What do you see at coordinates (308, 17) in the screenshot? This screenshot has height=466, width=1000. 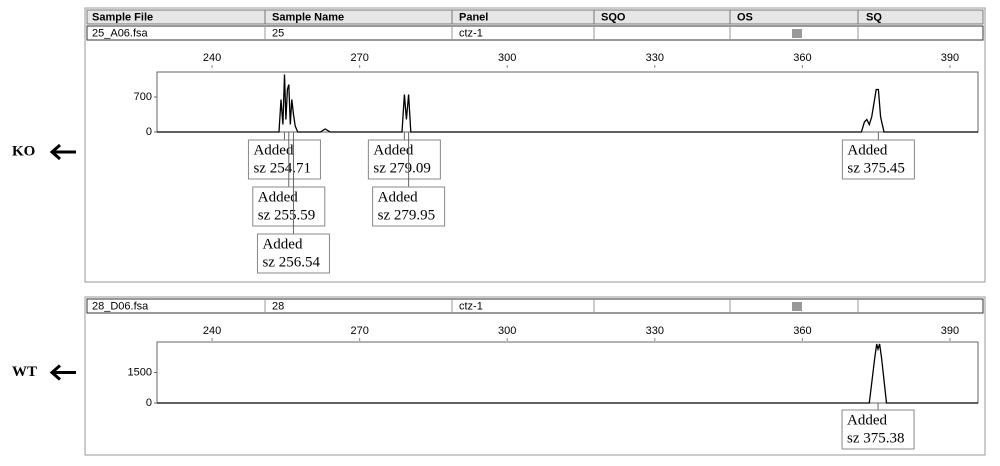 I see `column-header: Sample Name` at bounding box center [308, 17].